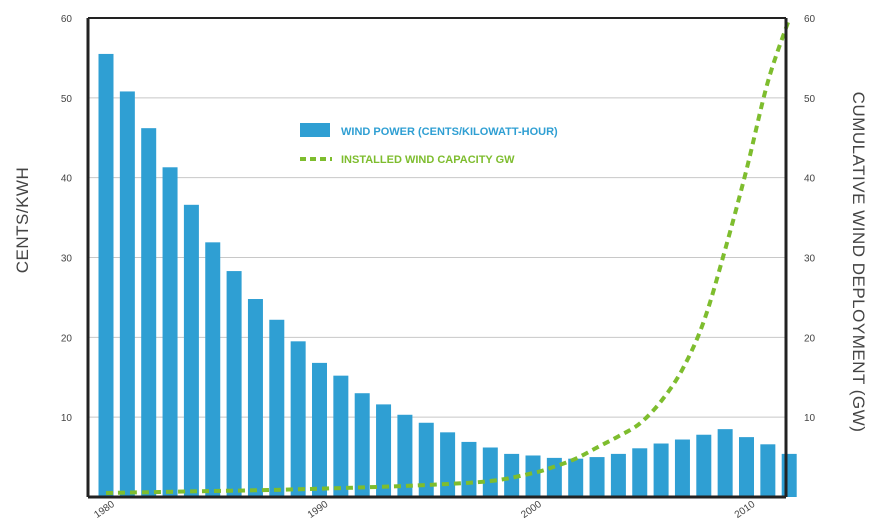  What do you see at coordinates (745, 510) in the screenshot?
I see `x-tick-label: 2010` at bounding box center [745, 510].